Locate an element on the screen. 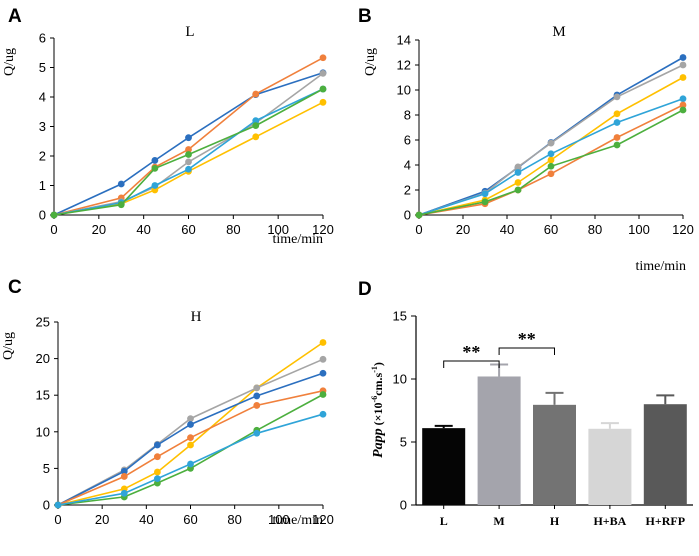  series-line-s5 is located at coordinates (190, 449).